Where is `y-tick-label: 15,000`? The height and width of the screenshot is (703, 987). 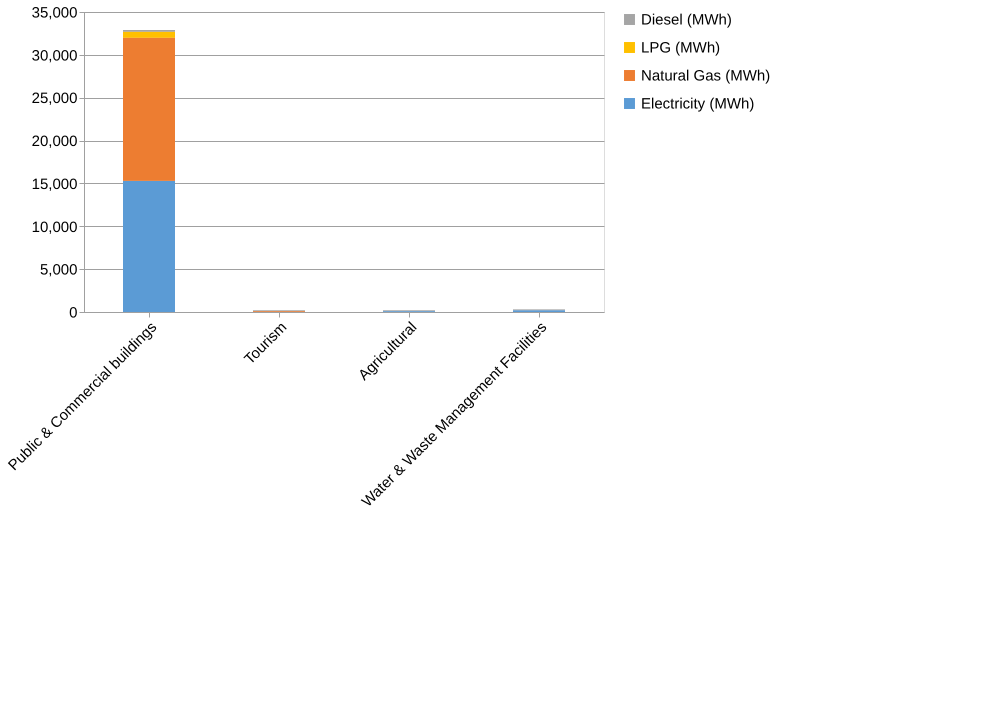 y-tick-label: 15,000 is located at coordinates (55, 184).